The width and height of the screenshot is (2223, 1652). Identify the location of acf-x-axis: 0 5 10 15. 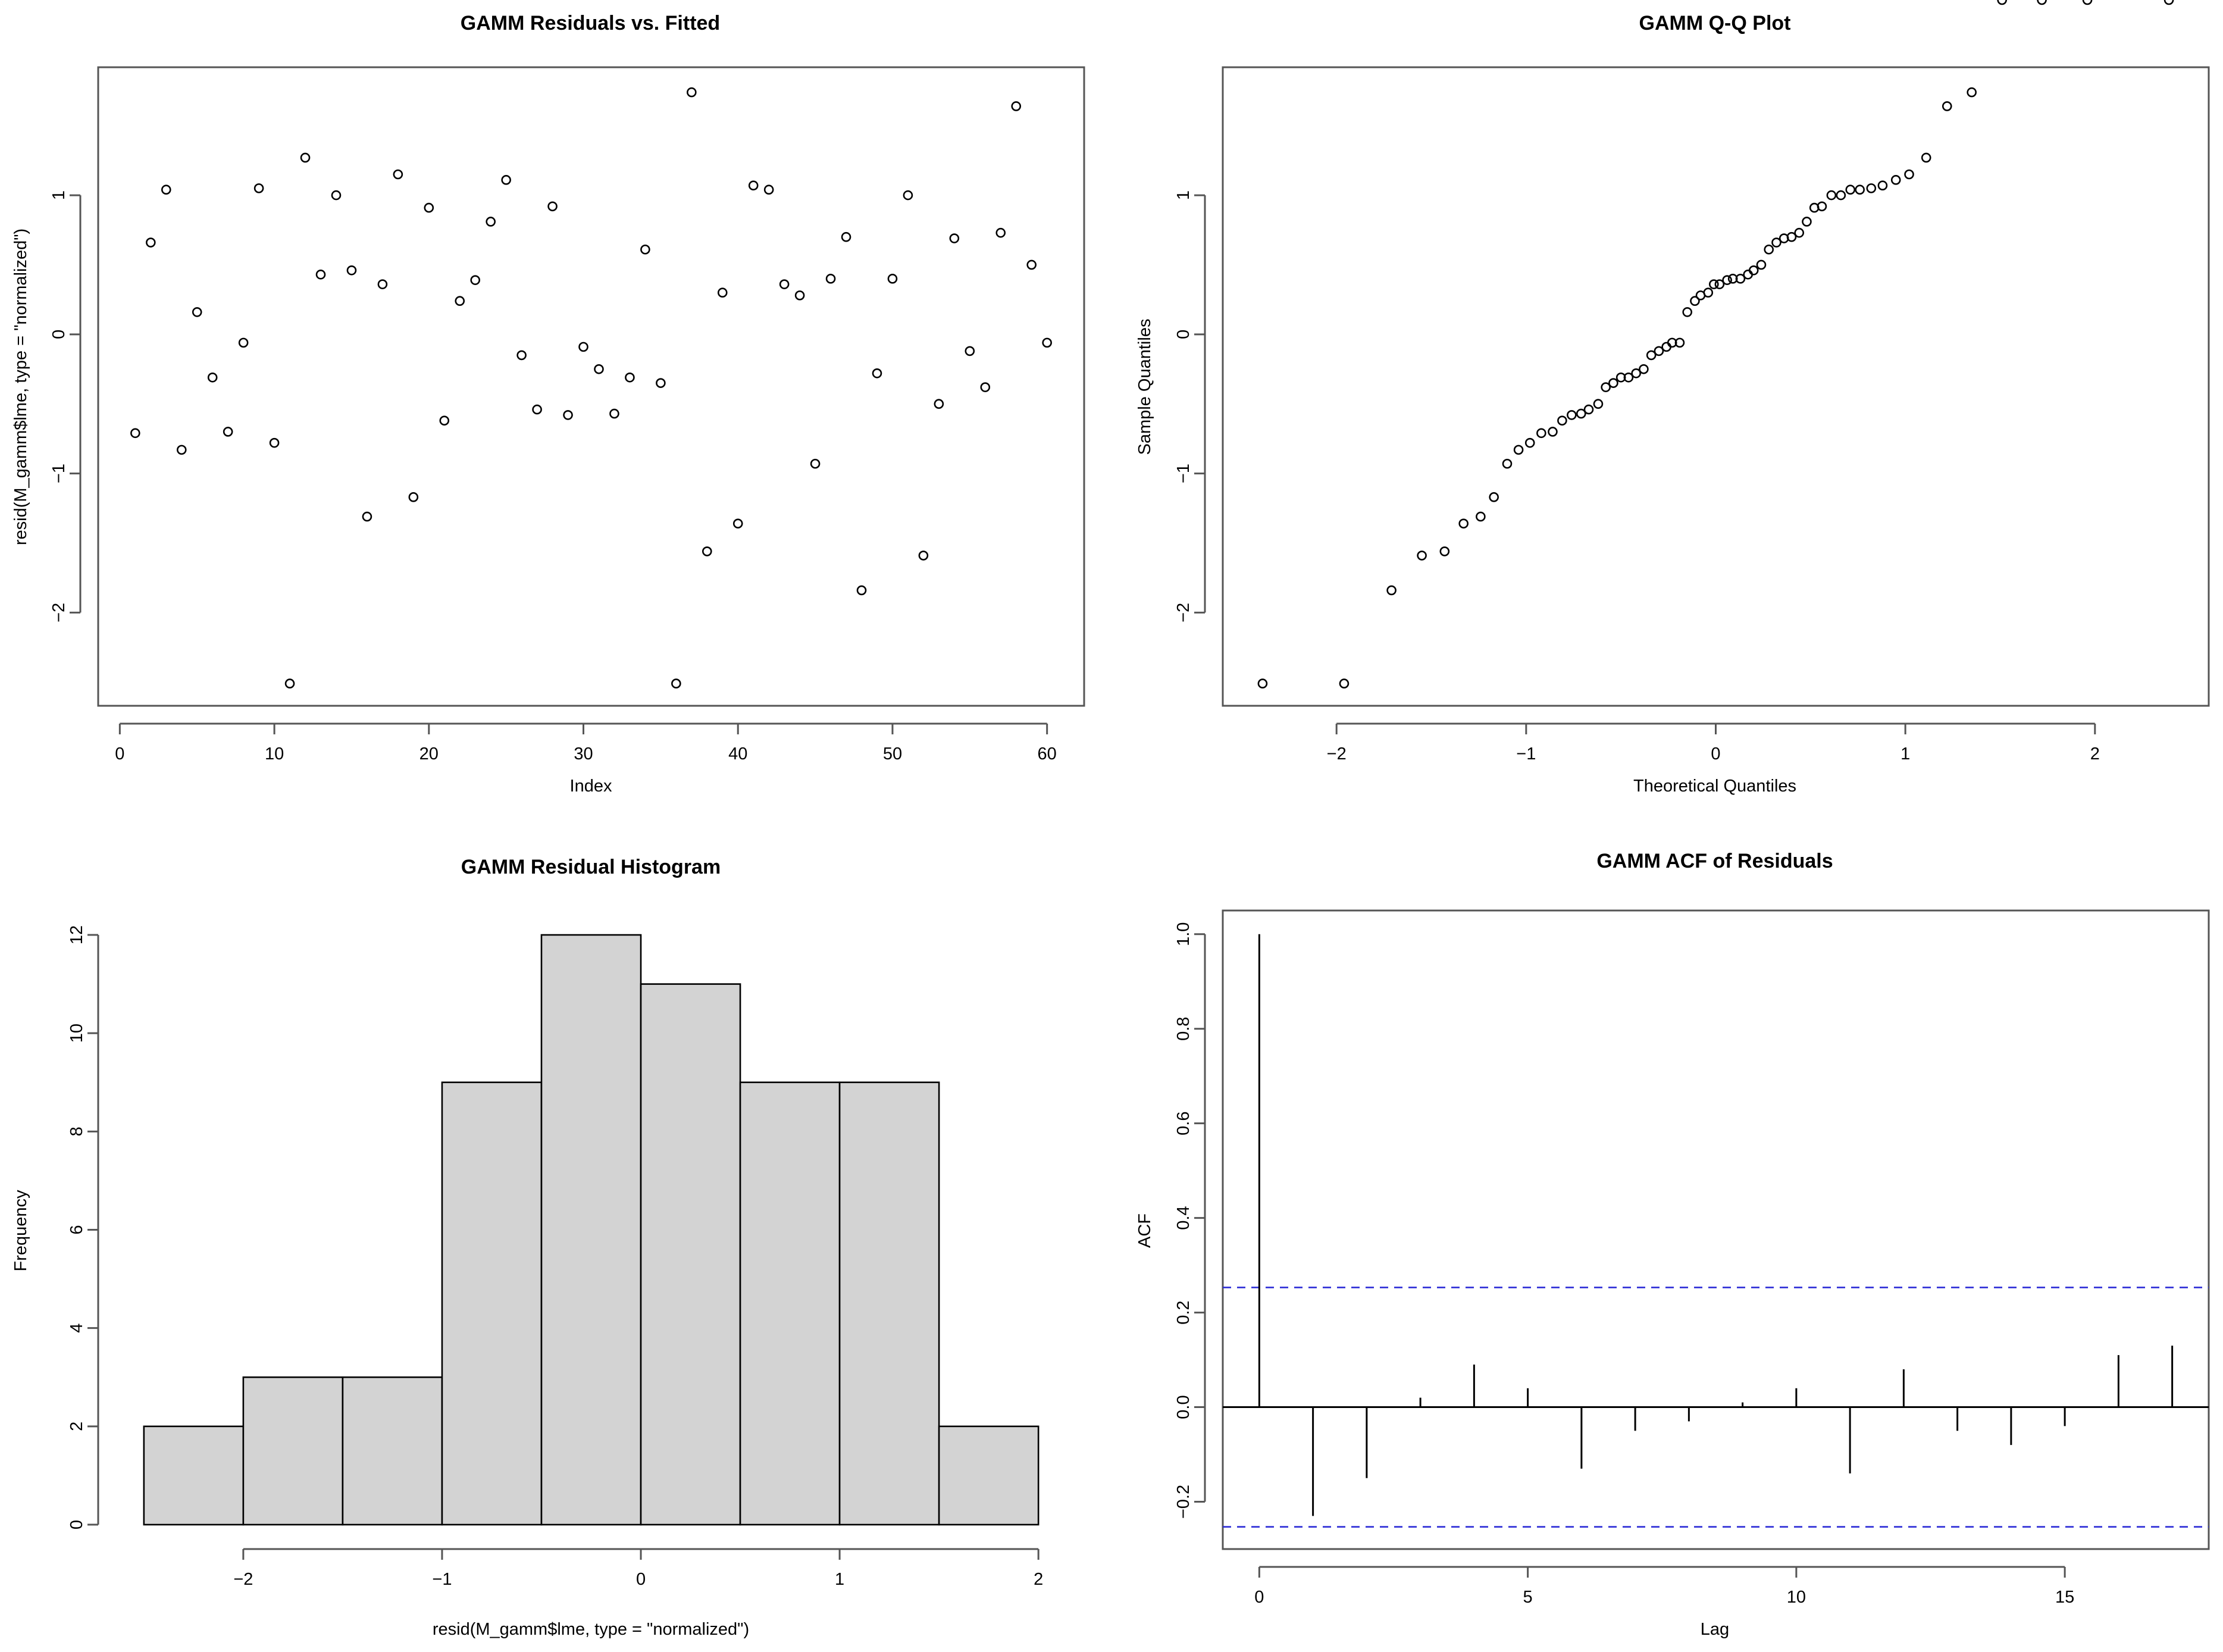
(1664, 1586).